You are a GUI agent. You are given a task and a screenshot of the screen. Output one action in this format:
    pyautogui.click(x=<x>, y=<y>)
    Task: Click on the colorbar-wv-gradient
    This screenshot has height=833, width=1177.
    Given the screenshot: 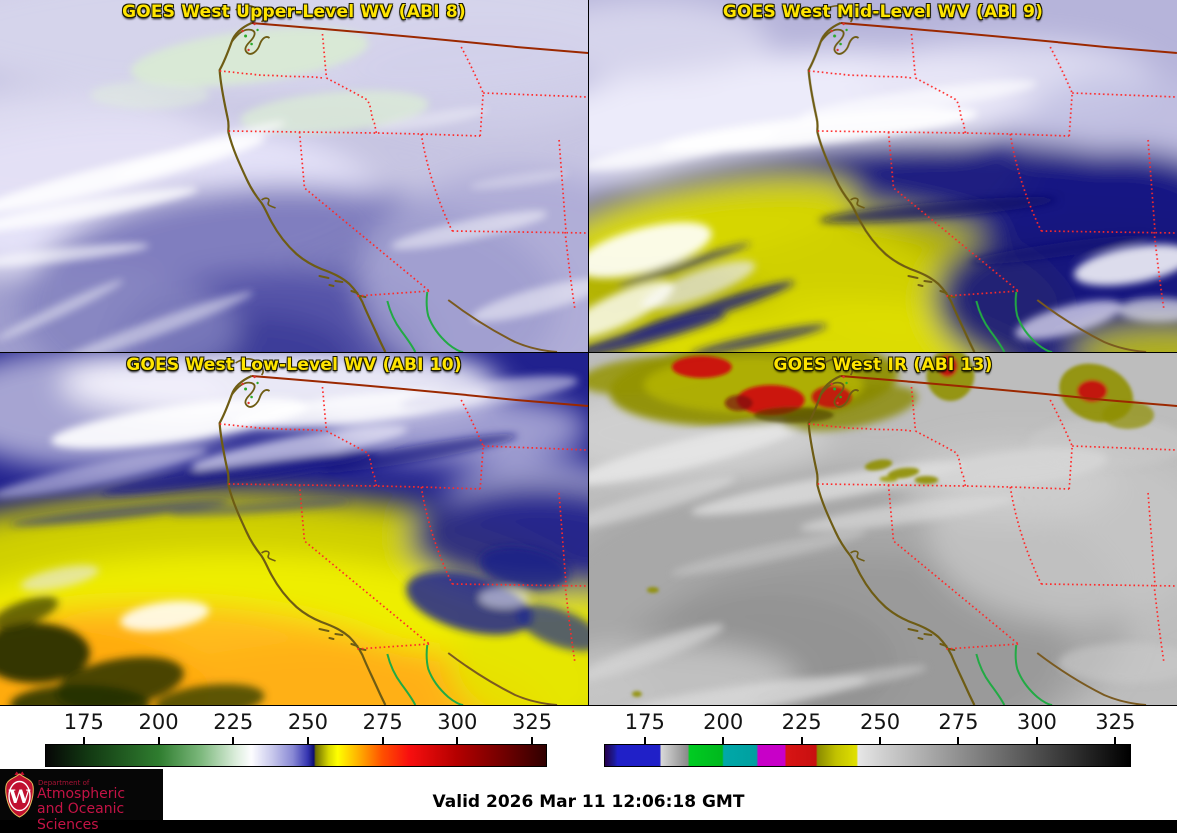 What is the action you would take?
    pyautogui.click(x=296, y=755)
    